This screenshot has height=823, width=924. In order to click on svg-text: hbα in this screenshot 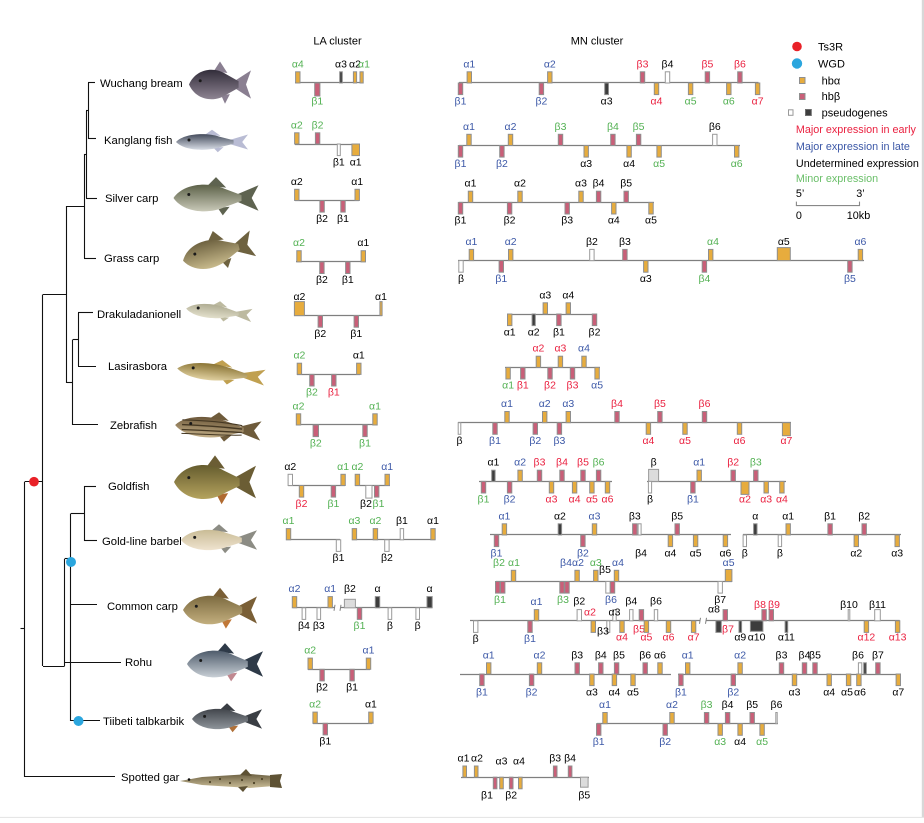, I will do `click(831, 81)`.